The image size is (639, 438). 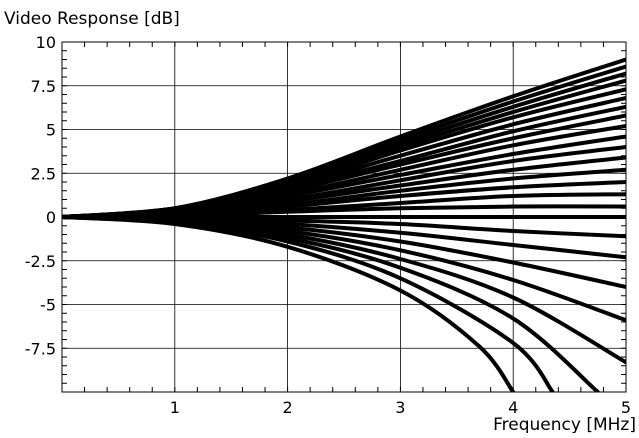 I want to click on y-axis-title: Video Response [dB], so click(x=92, y=19).